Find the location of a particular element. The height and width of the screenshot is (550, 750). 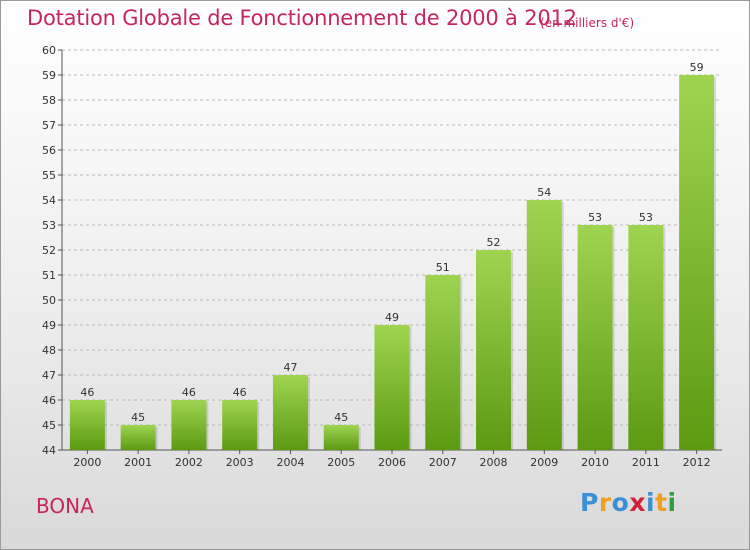

data-label: 54 is located at coordinates (544, 192).